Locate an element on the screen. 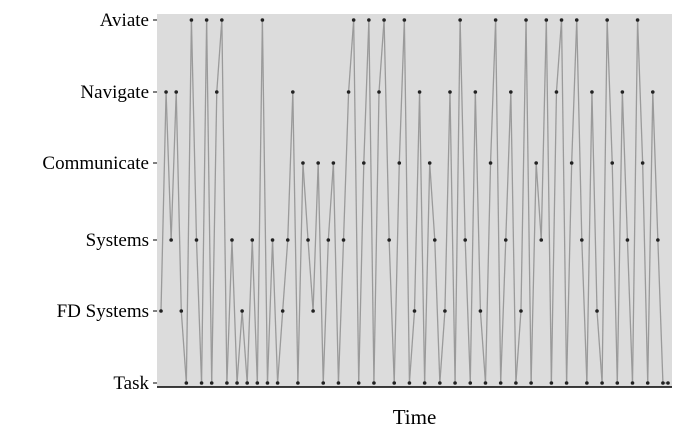 Image resolution: width=680 pixels, height=433 pixels. x-axis-label: Time is located at coordinates (415, 417).